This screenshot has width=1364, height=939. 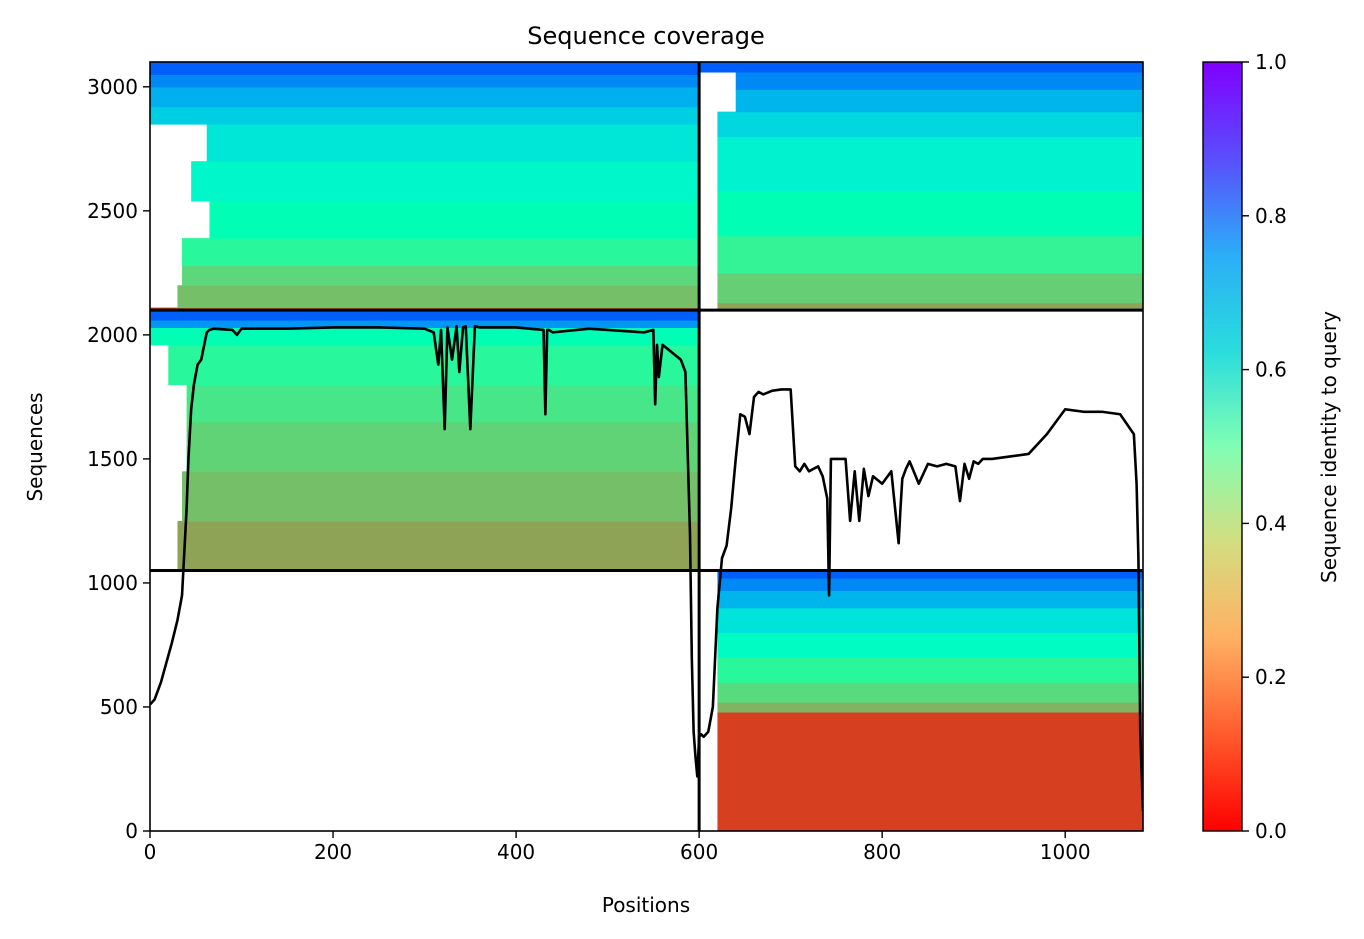 What do you see at coordinates (131, 831) in the screenshot?
I see `y-tick-label: 0` at bounding box center [131, 831].